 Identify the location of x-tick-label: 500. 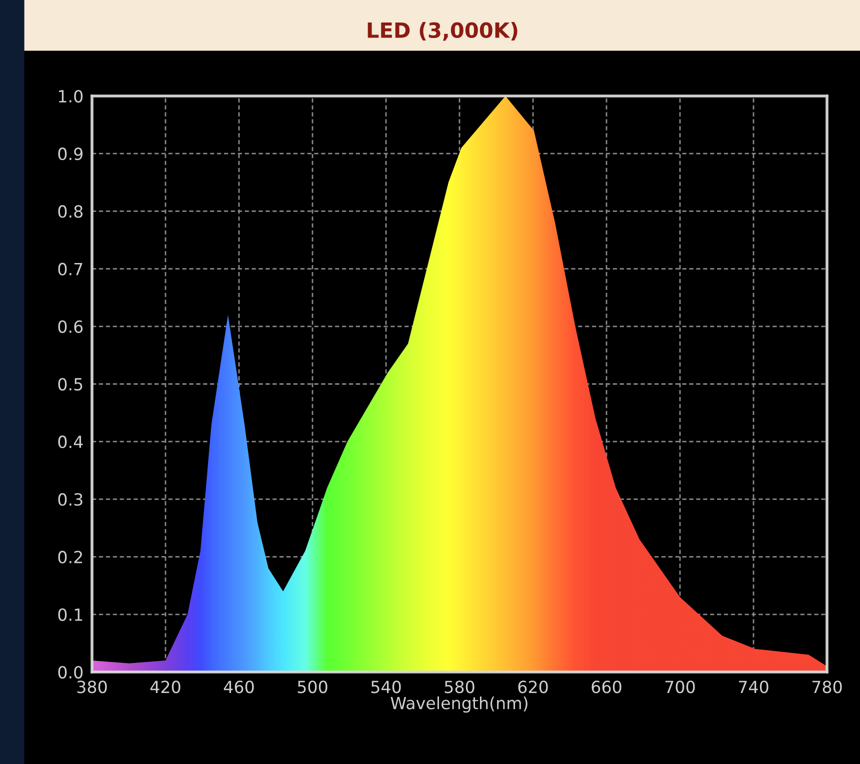
(313, 687).